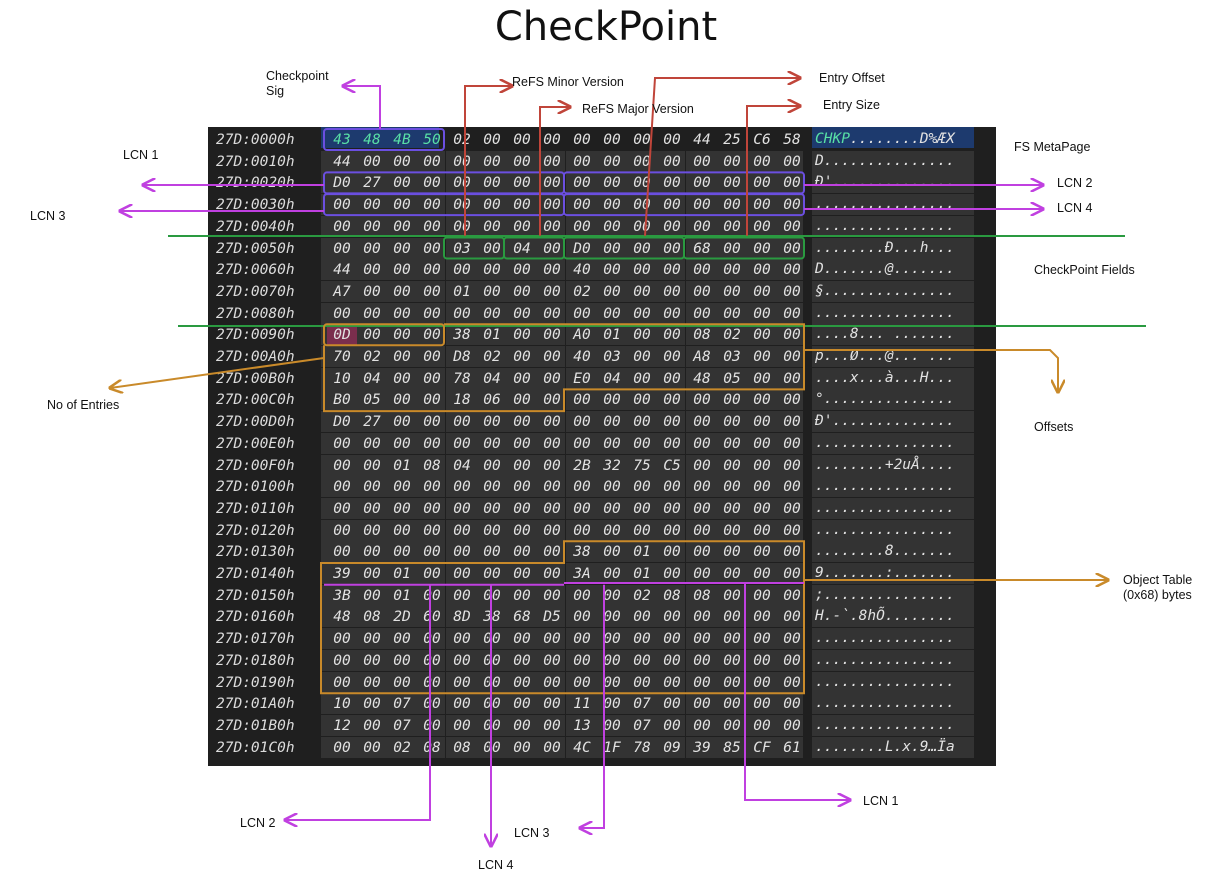  Describe the element at coordinates (582, 378) in the screenshot. I see `hex-byte: E0` at that location.